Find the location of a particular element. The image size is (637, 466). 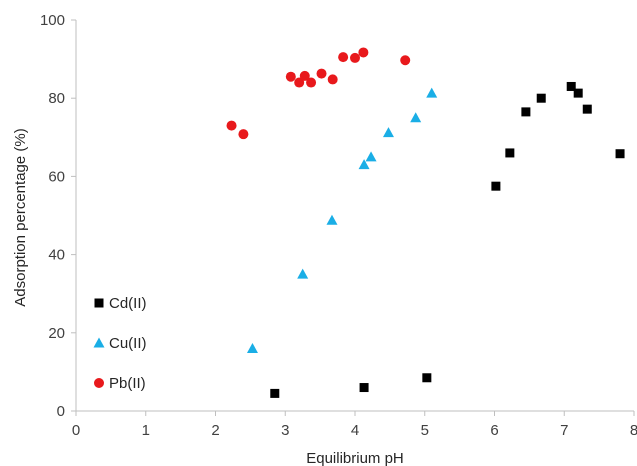

y-tick-label: 80 is located at coordinates (56, 98).